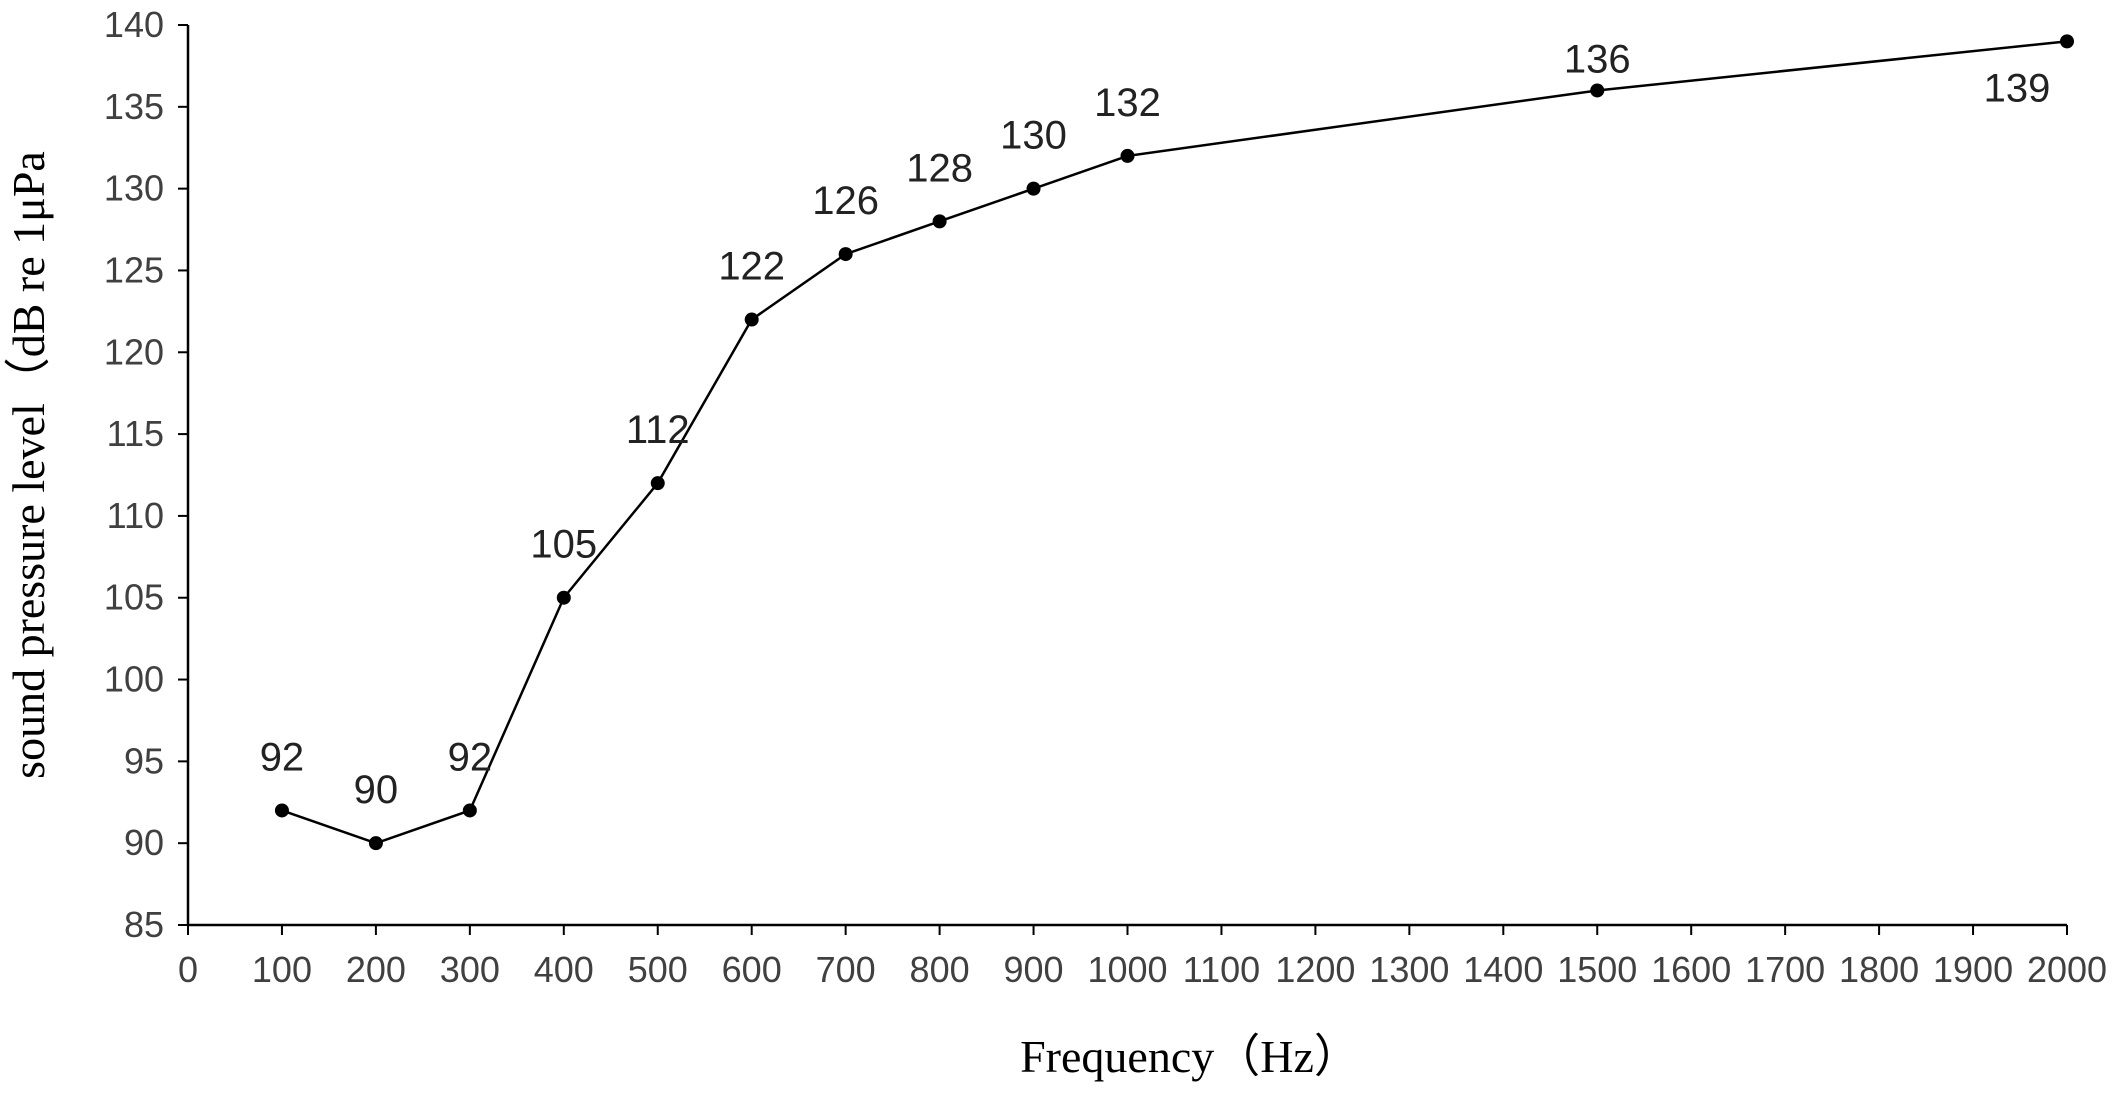 Image resolution: width=2114 pixels, height=1096 pixels. What do you see at coordinates (134, 106) in the screenshot?
I see `y-tick-label: 135` at bounding box center [134, 106].